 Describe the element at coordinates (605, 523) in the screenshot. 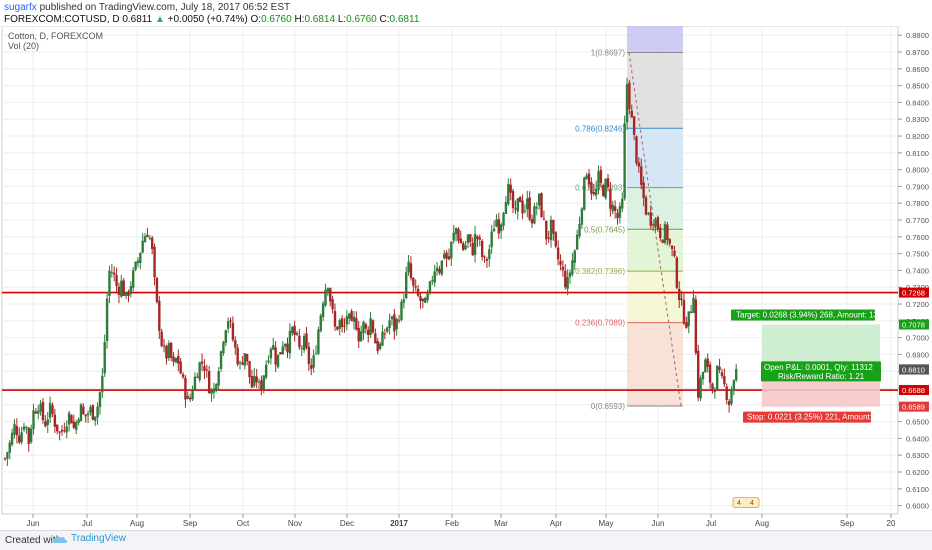

I see `x-tick-label: May` at that location.